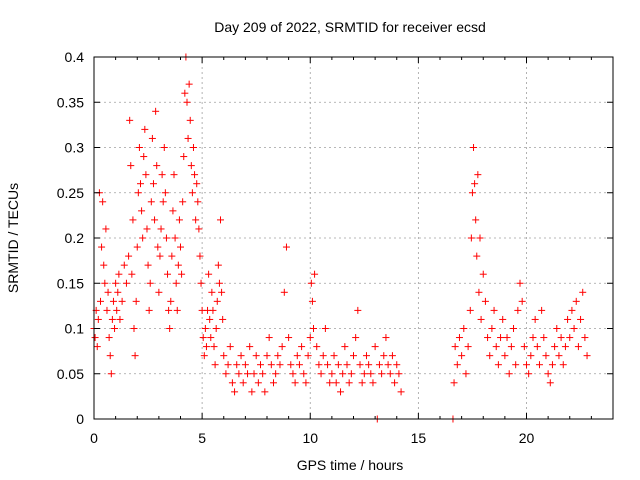 The width and height of the screenshot is (640, 480). Describe the element at coordinates (70, 193) in the screenshot. I see `y-tick-label: 0.25` at that location.